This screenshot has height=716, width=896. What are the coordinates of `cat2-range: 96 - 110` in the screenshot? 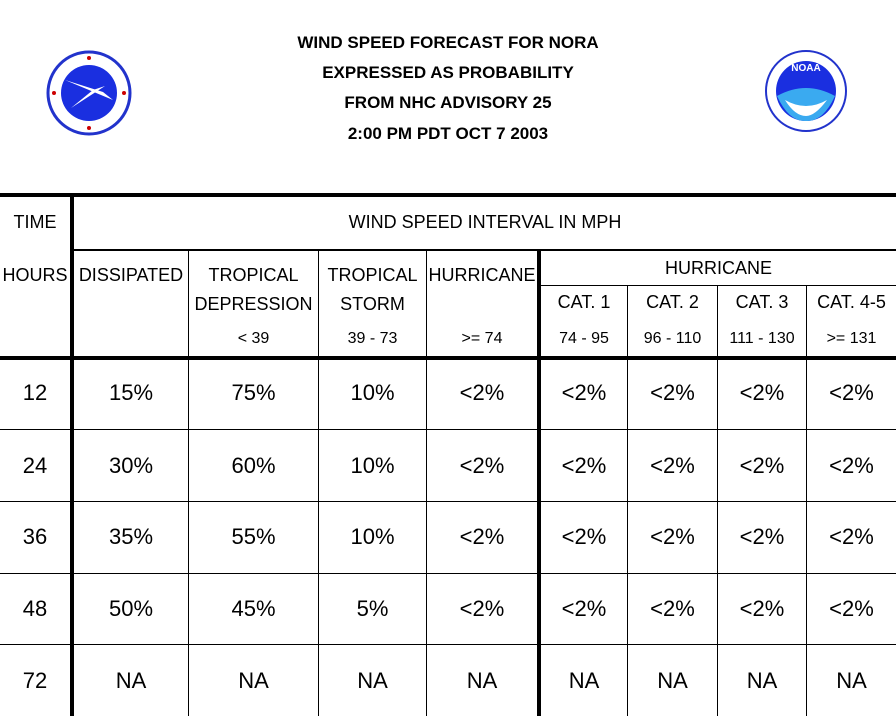 It's located at (672, 338).